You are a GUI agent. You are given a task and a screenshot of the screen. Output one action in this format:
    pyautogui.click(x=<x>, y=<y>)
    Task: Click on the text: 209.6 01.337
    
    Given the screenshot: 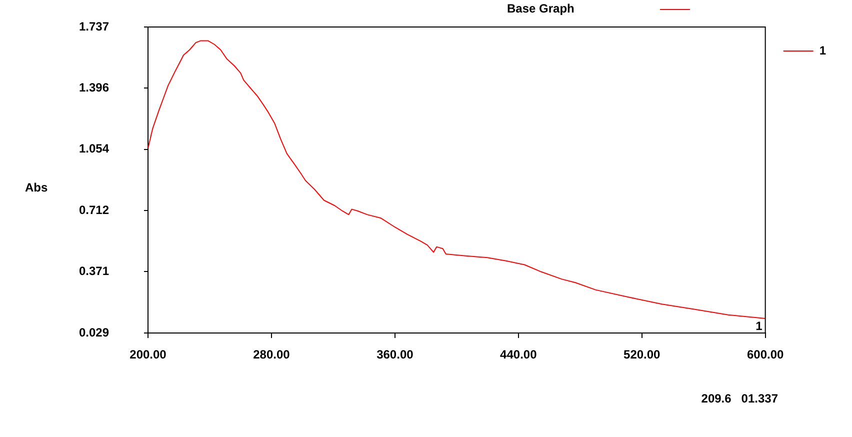 What is the action you would take?
    pyautogui.click(x=739, y=398)
    